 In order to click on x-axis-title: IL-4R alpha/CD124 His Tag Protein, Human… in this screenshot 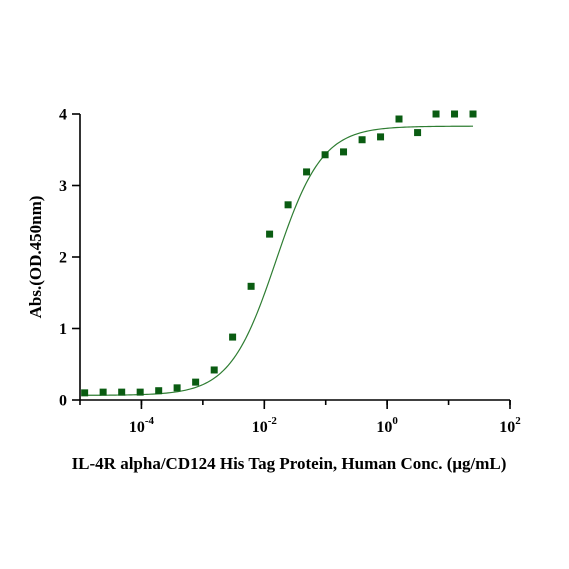, I will do `click(289, 463)`.